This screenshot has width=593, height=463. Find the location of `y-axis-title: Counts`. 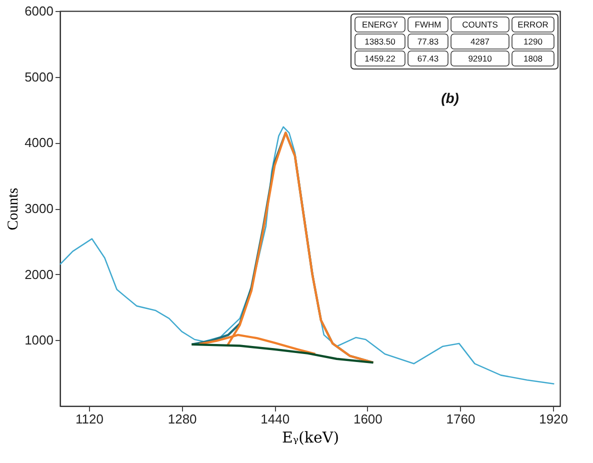

y-axis-title: Counts is located at coordinates (14, 209).